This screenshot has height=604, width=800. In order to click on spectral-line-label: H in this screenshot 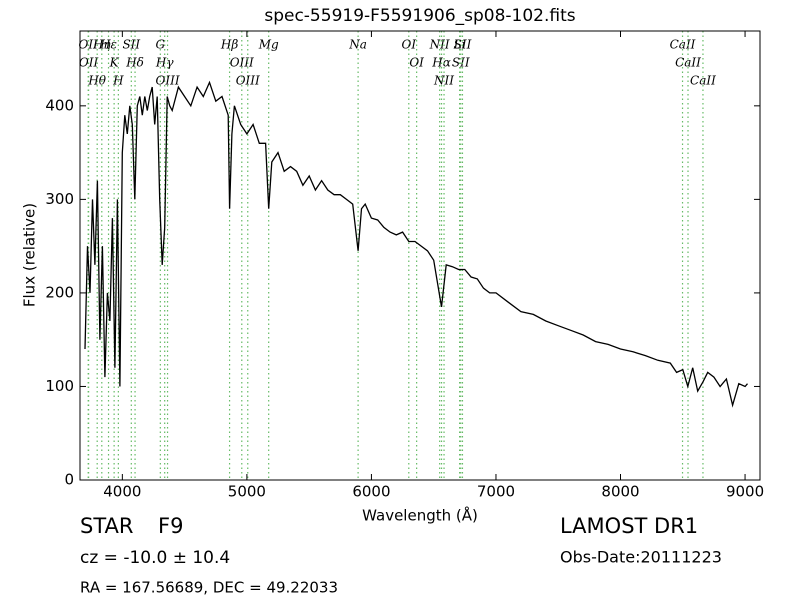, I will do `click(118, 81)`.